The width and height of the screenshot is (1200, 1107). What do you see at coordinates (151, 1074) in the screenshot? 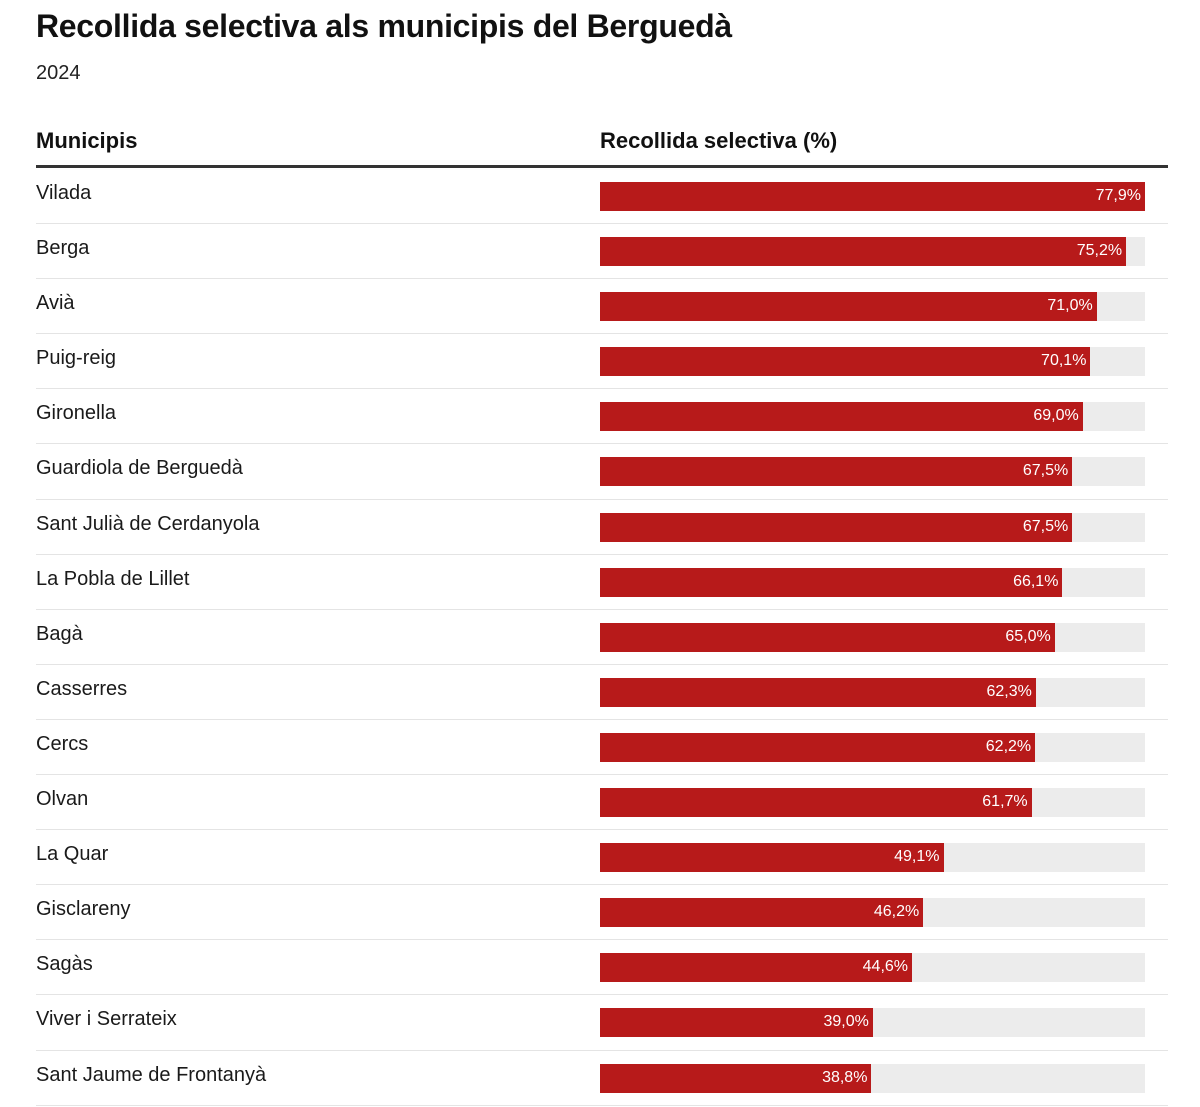
I see `municipality-name: Sant Jaume de Frontanyà` at bounding box center [151, 1074].